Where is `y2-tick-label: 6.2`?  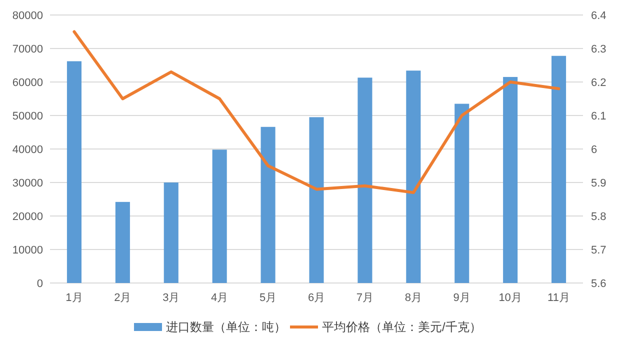 y2-tick-label: 6.2 is located at coordinates (598, 82).